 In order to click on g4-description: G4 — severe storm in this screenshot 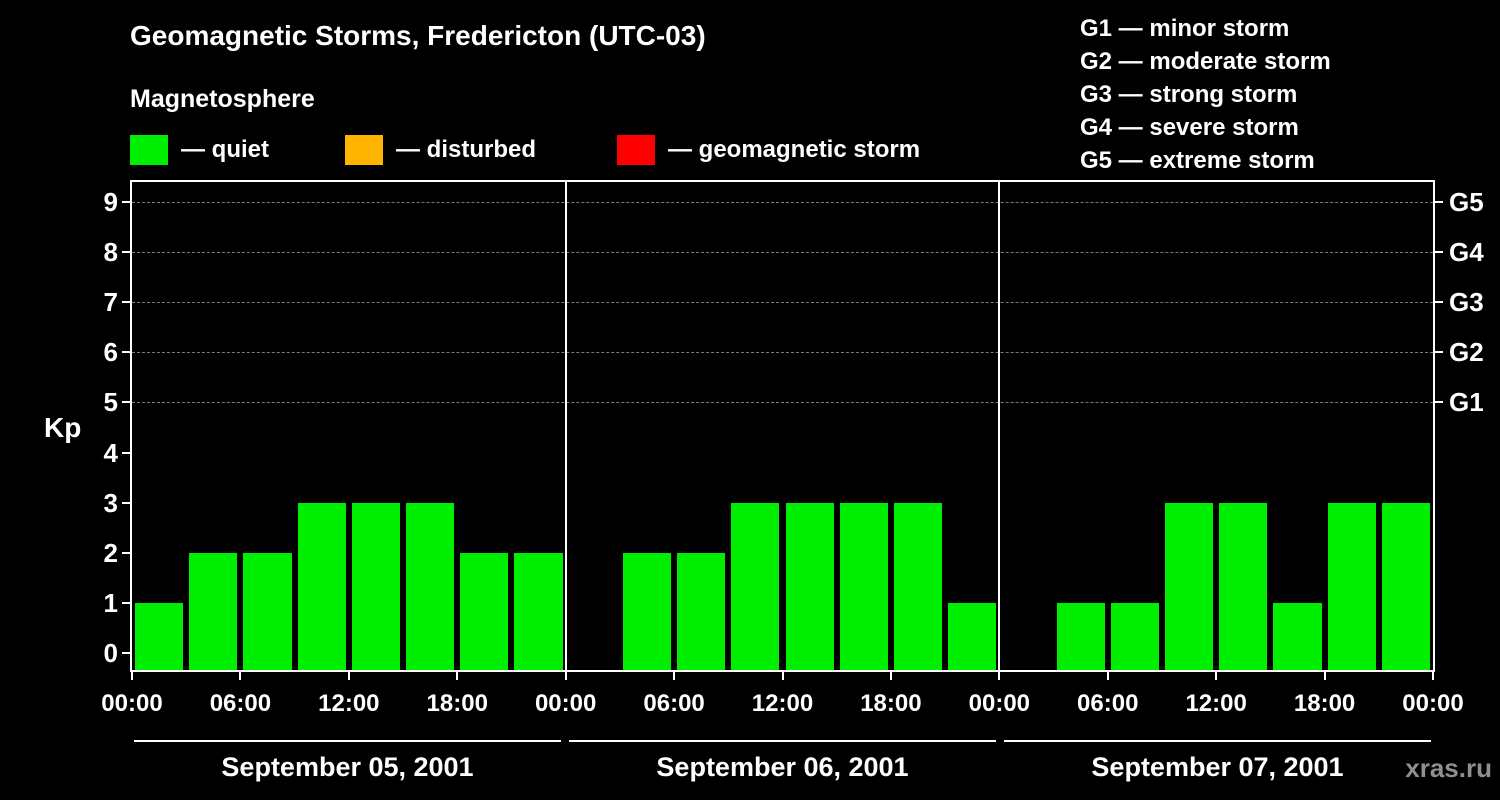, I will do `click(1189, 127)`.